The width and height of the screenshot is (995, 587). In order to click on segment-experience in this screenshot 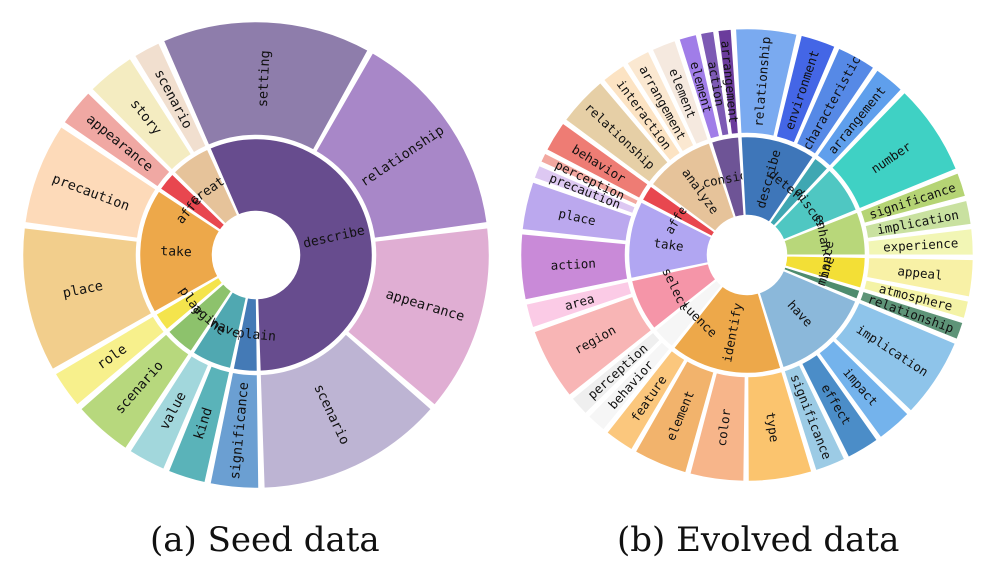, I will do `click(920, 242)`.